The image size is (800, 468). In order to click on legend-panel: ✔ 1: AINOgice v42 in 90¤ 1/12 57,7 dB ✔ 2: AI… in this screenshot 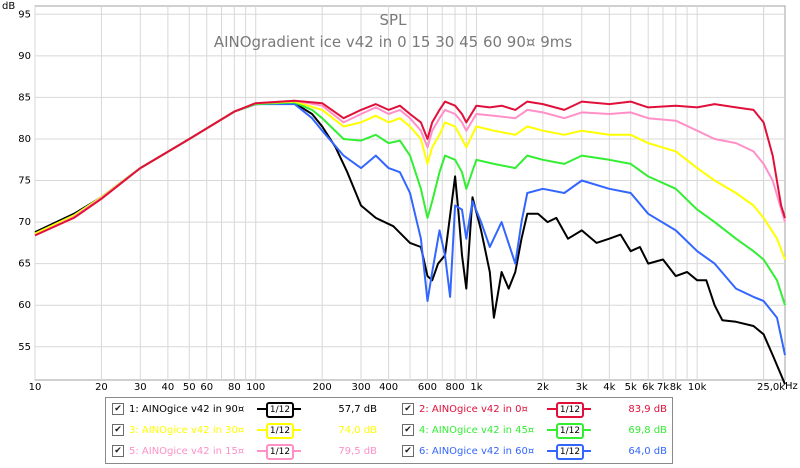, I will do `click(389, 430)`.